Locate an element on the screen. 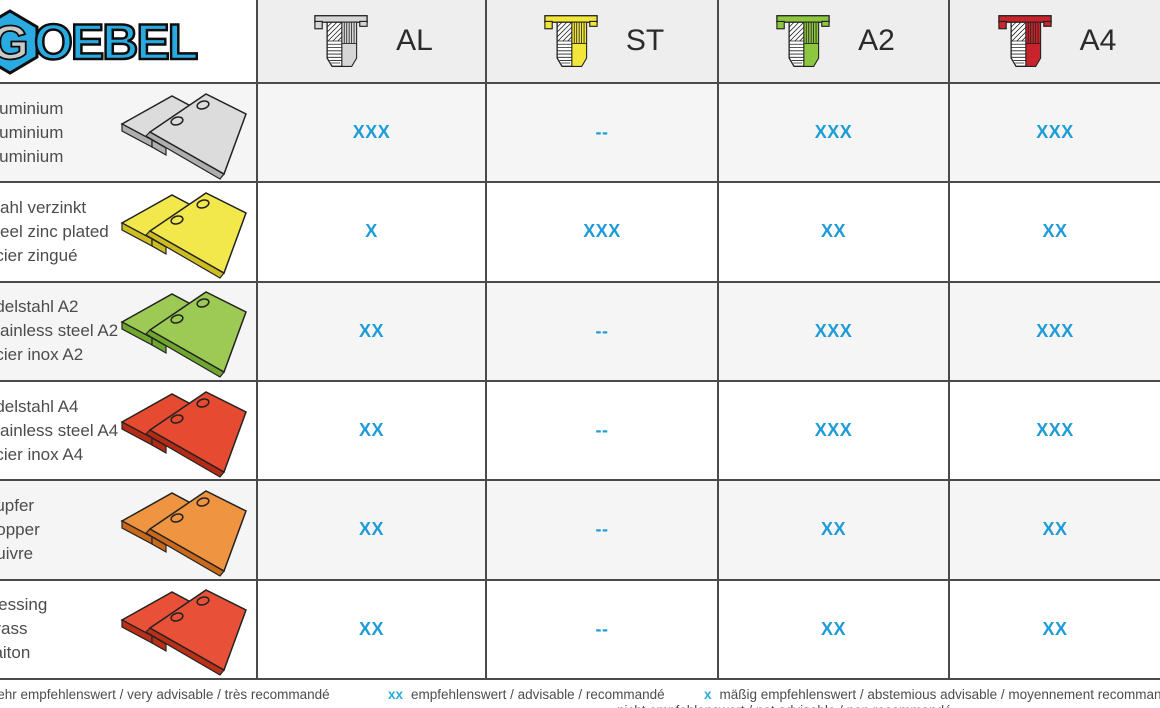 This screenshot has height=708, width=1160. logo-cell: G OEBEL is located at coordinates (129, 42).